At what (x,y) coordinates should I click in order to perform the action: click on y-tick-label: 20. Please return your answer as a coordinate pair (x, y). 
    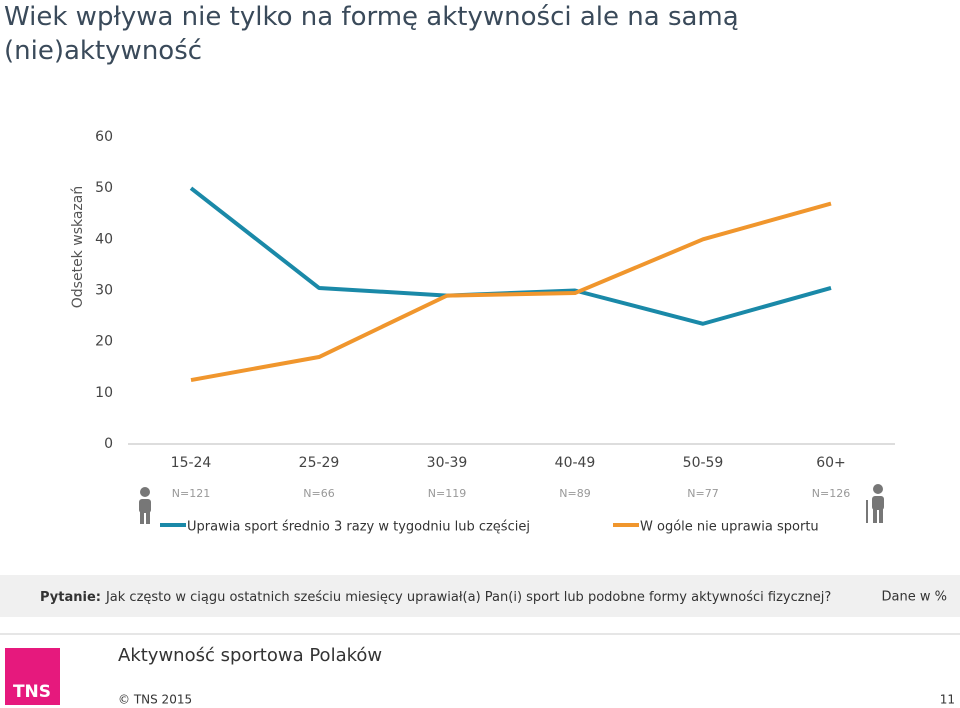
    Looking at the image, I should click on (104, 342).